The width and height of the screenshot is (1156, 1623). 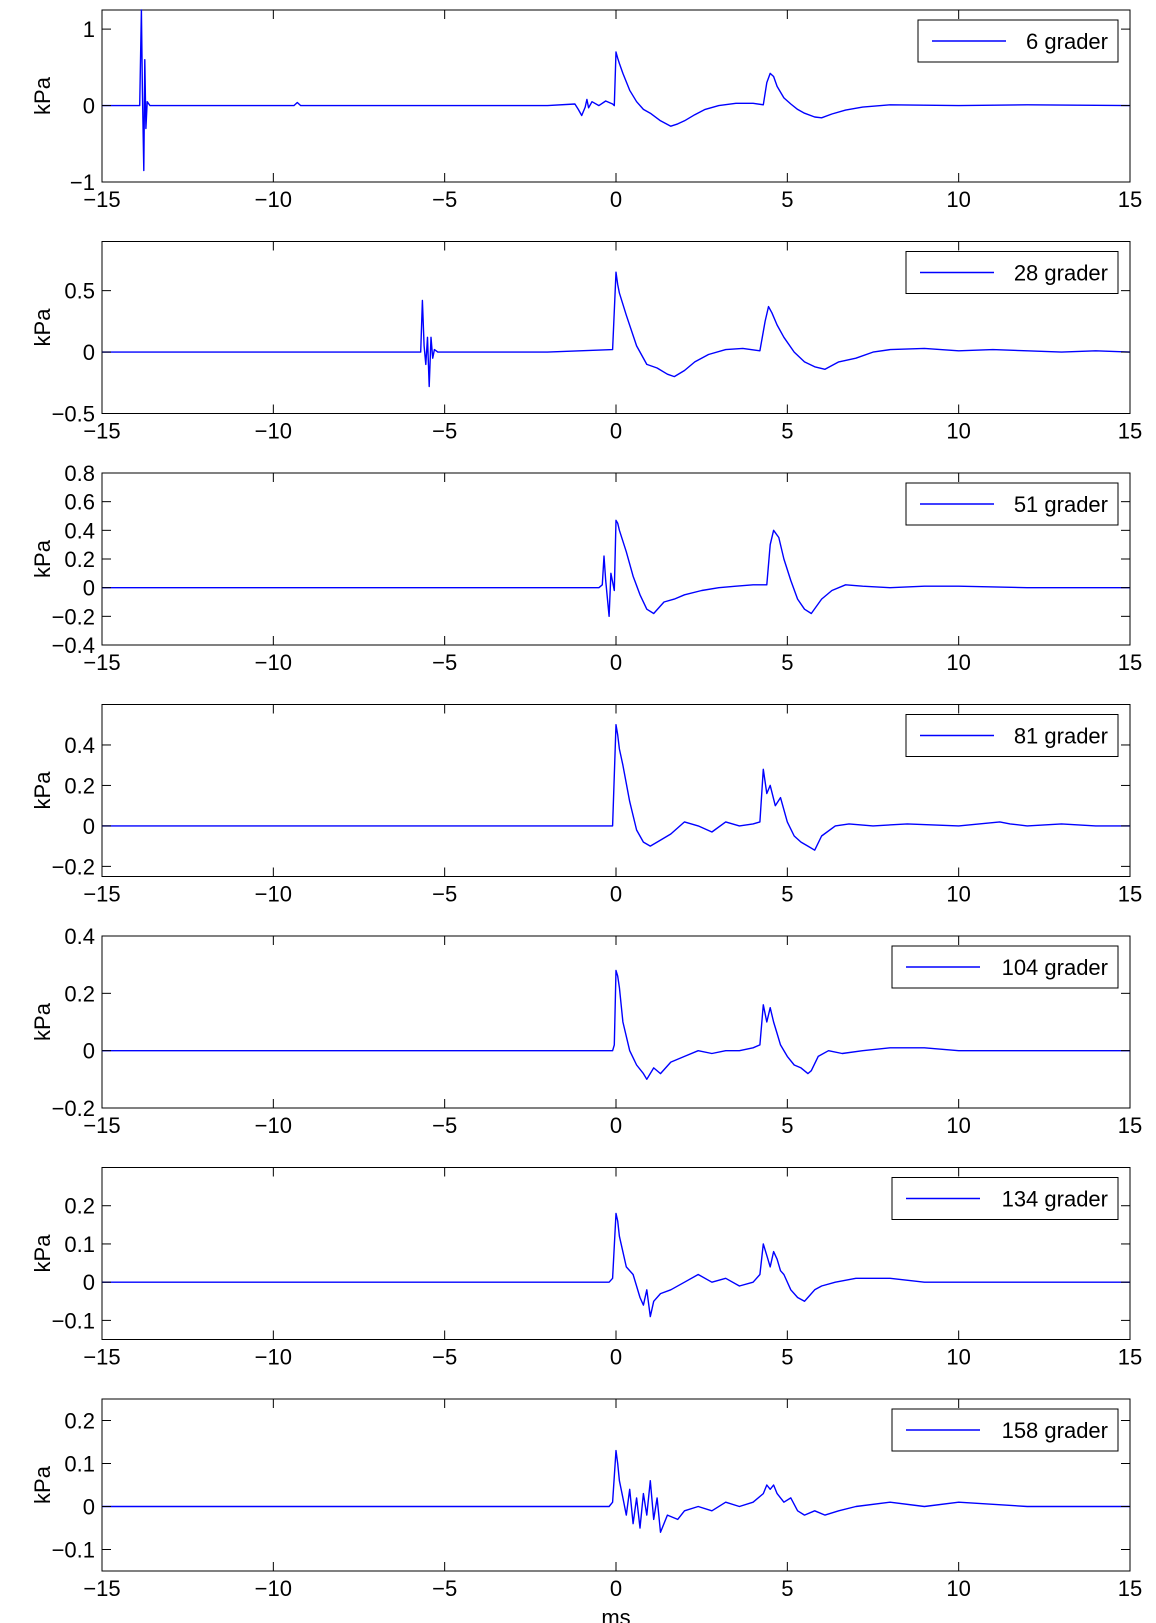 What do you see at coordinates (1005, 967) in the screenshot?
I see `legend: 104 grader` at bounding box center [1005, 967].